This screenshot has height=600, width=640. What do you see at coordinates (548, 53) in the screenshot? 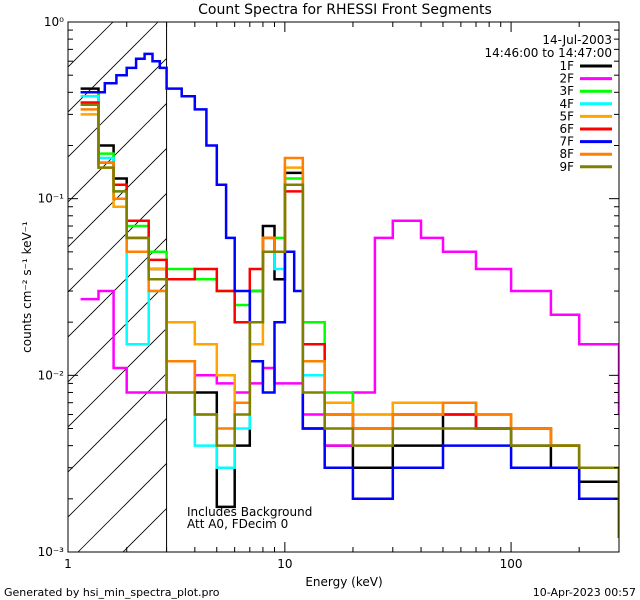
I see `time-range-label: 14:46:00 to 14:47:00` at bounding box center [548, 53].